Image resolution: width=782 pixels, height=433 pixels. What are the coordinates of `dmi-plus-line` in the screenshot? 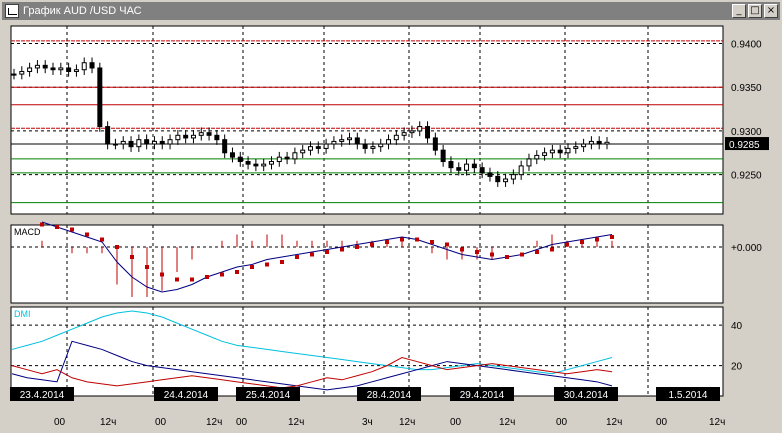 It's located at (312, 365).